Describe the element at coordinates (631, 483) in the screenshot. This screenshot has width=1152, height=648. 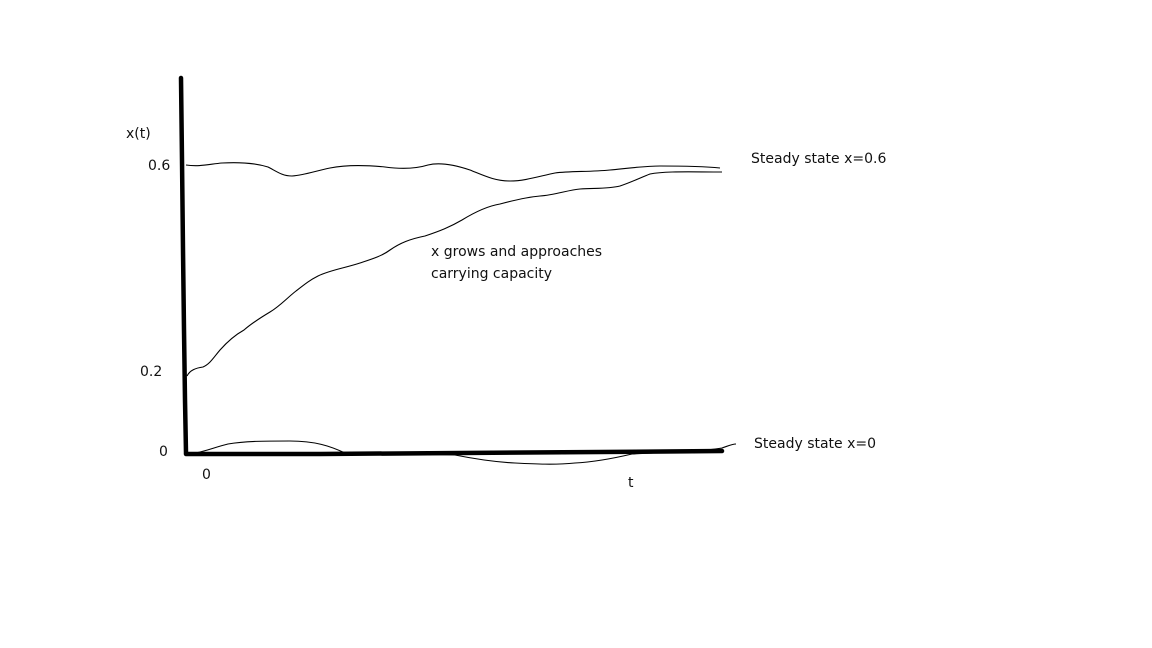
I see `x-axis-label: t` at that location.